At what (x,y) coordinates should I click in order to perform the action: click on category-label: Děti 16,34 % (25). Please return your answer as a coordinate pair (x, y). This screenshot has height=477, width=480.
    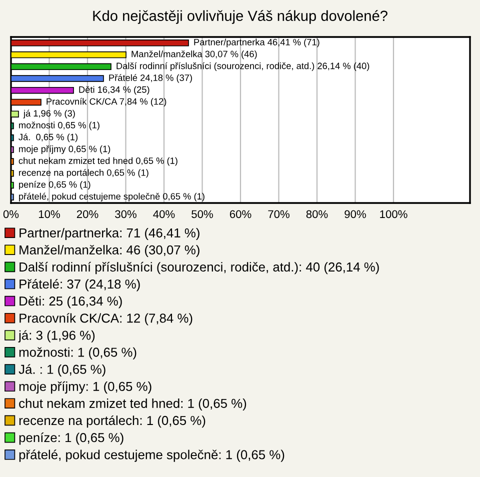
    Looking at the image, I should click on (114, 90).